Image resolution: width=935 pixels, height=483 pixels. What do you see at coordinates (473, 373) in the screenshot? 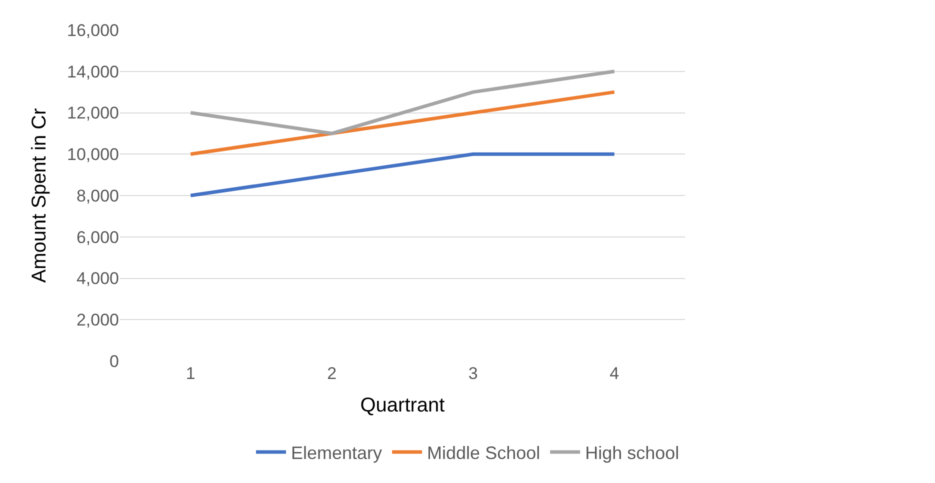
I see `x-tick-label: 3` at bounding box center [473, 373].